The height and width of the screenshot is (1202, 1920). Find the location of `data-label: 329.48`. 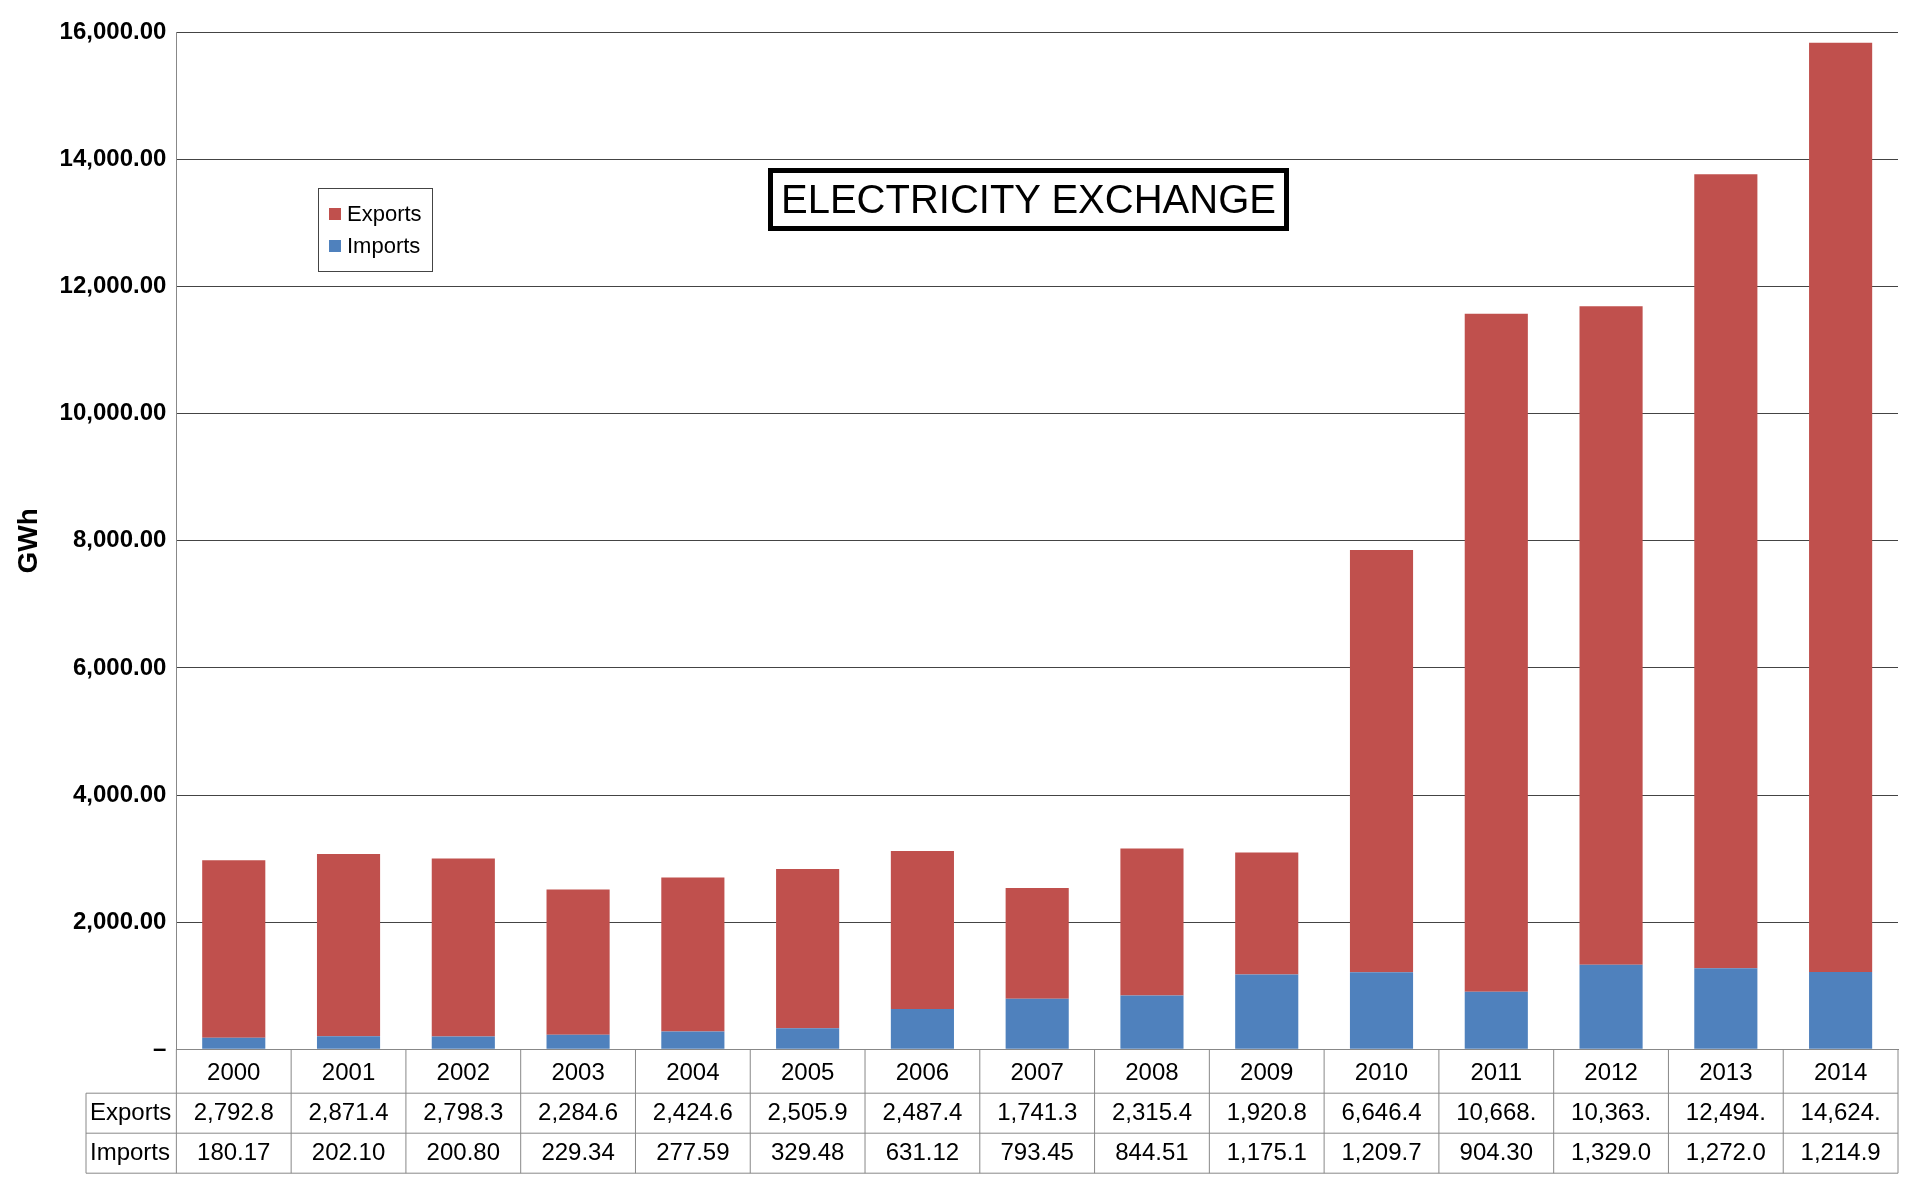

data-label: 329.48 is located at coordinates (807, 1151).